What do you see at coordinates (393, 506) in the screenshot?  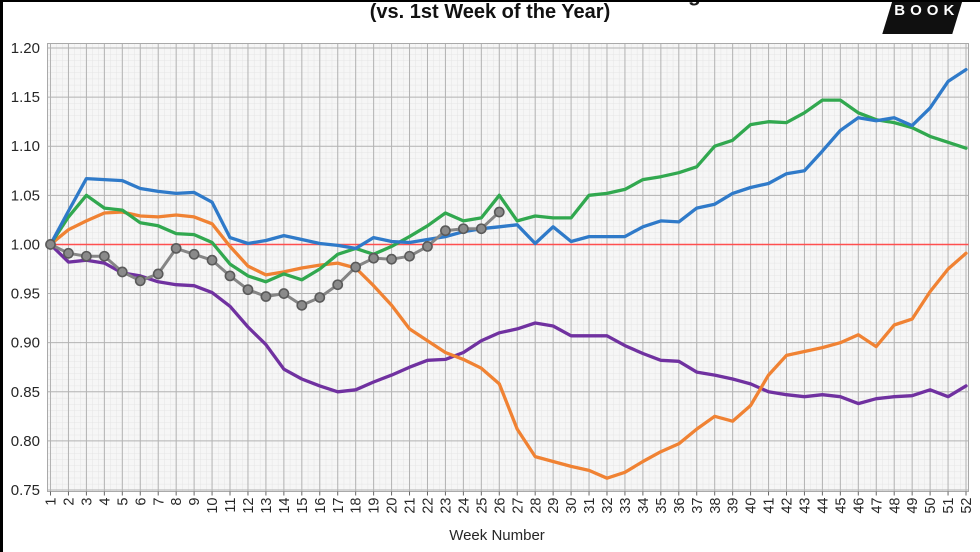 I see `svg-text: 20` at bounding box center [393, 506].